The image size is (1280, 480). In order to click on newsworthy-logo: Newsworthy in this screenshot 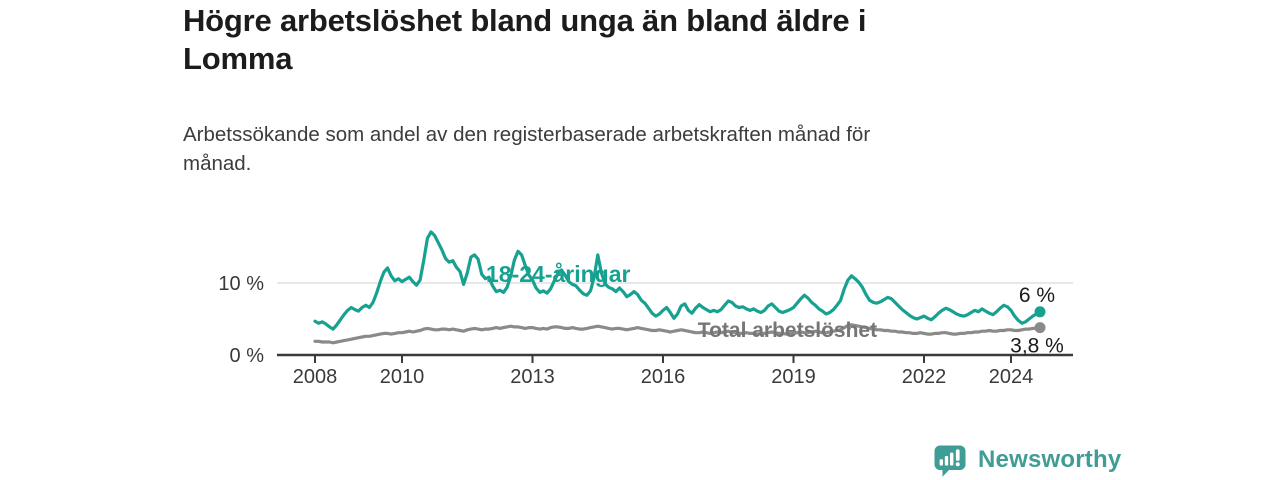, I will do `click(1026, 460)`.